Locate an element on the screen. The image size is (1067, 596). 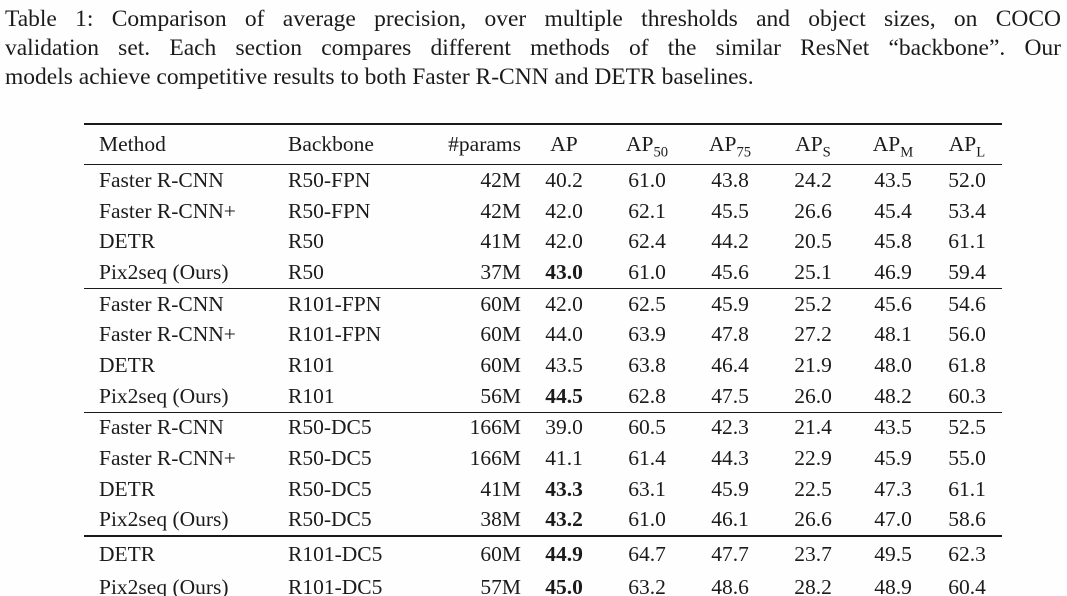
table-cell: 63.2 is located at coordinates (647, 585).